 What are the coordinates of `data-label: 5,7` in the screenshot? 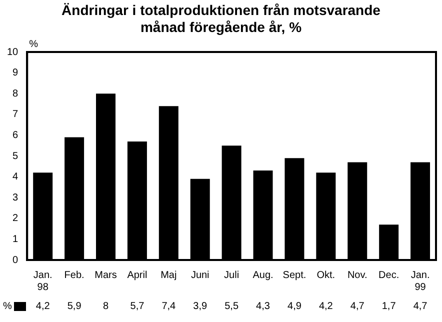 It's located at (137, 306).